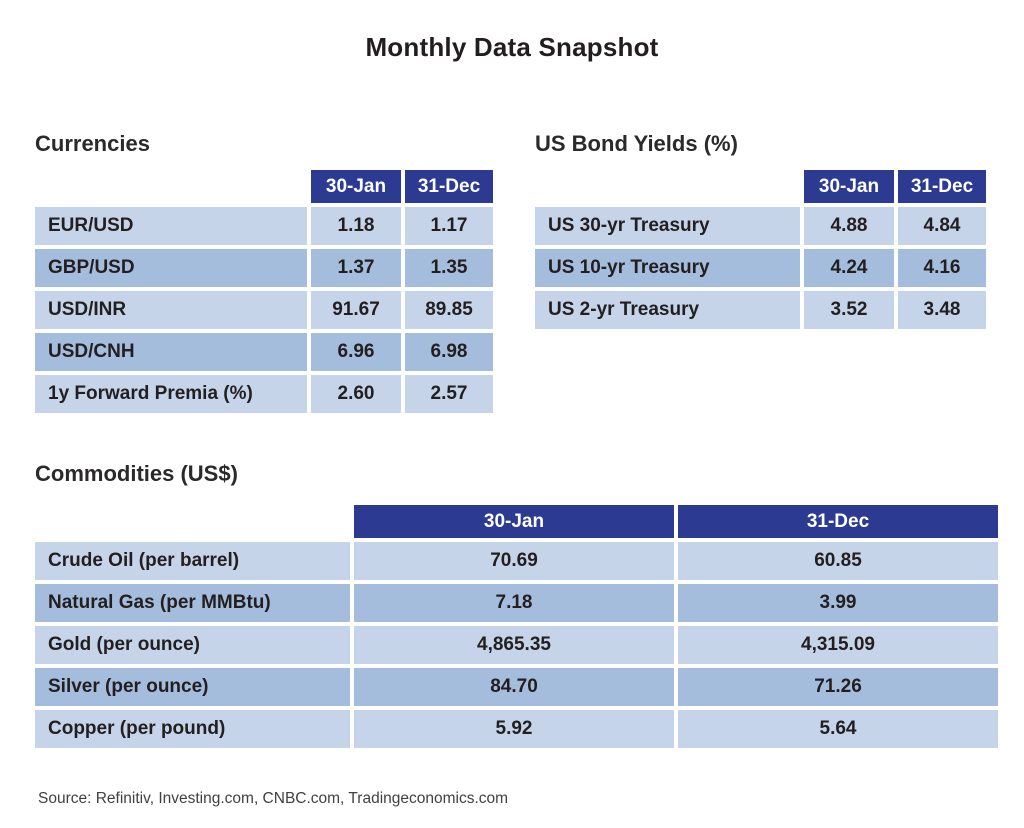  What do you see at coordinates (942, 226) in the screenshot?
I see `cell-value: 4.84` at bounding box center [942, 226].